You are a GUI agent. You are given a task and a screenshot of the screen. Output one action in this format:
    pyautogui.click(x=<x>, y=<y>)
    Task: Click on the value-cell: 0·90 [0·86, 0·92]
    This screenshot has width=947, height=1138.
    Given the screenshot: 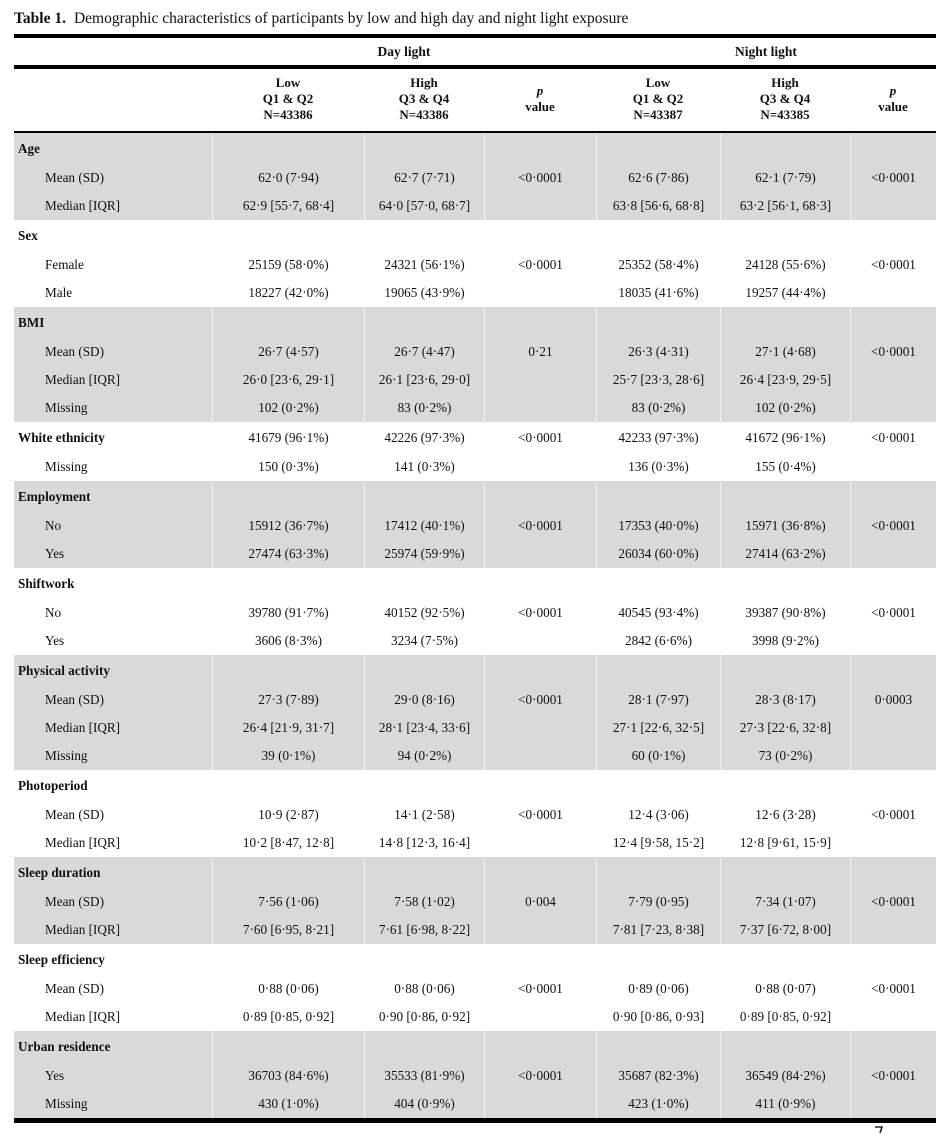 What is the action you would take?
    pyautogui.click(x=424, y=1017)
    